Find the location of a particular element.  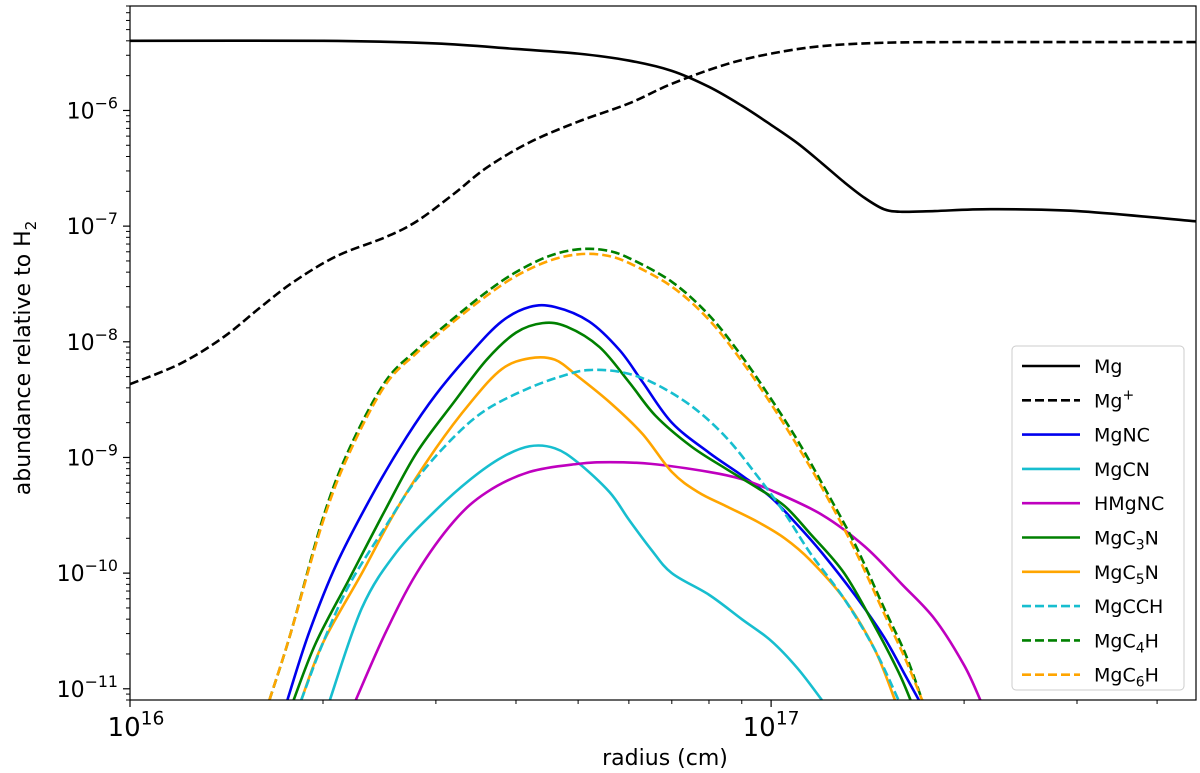

legend-label: HMgNC is located at coordinates (1129, 504).